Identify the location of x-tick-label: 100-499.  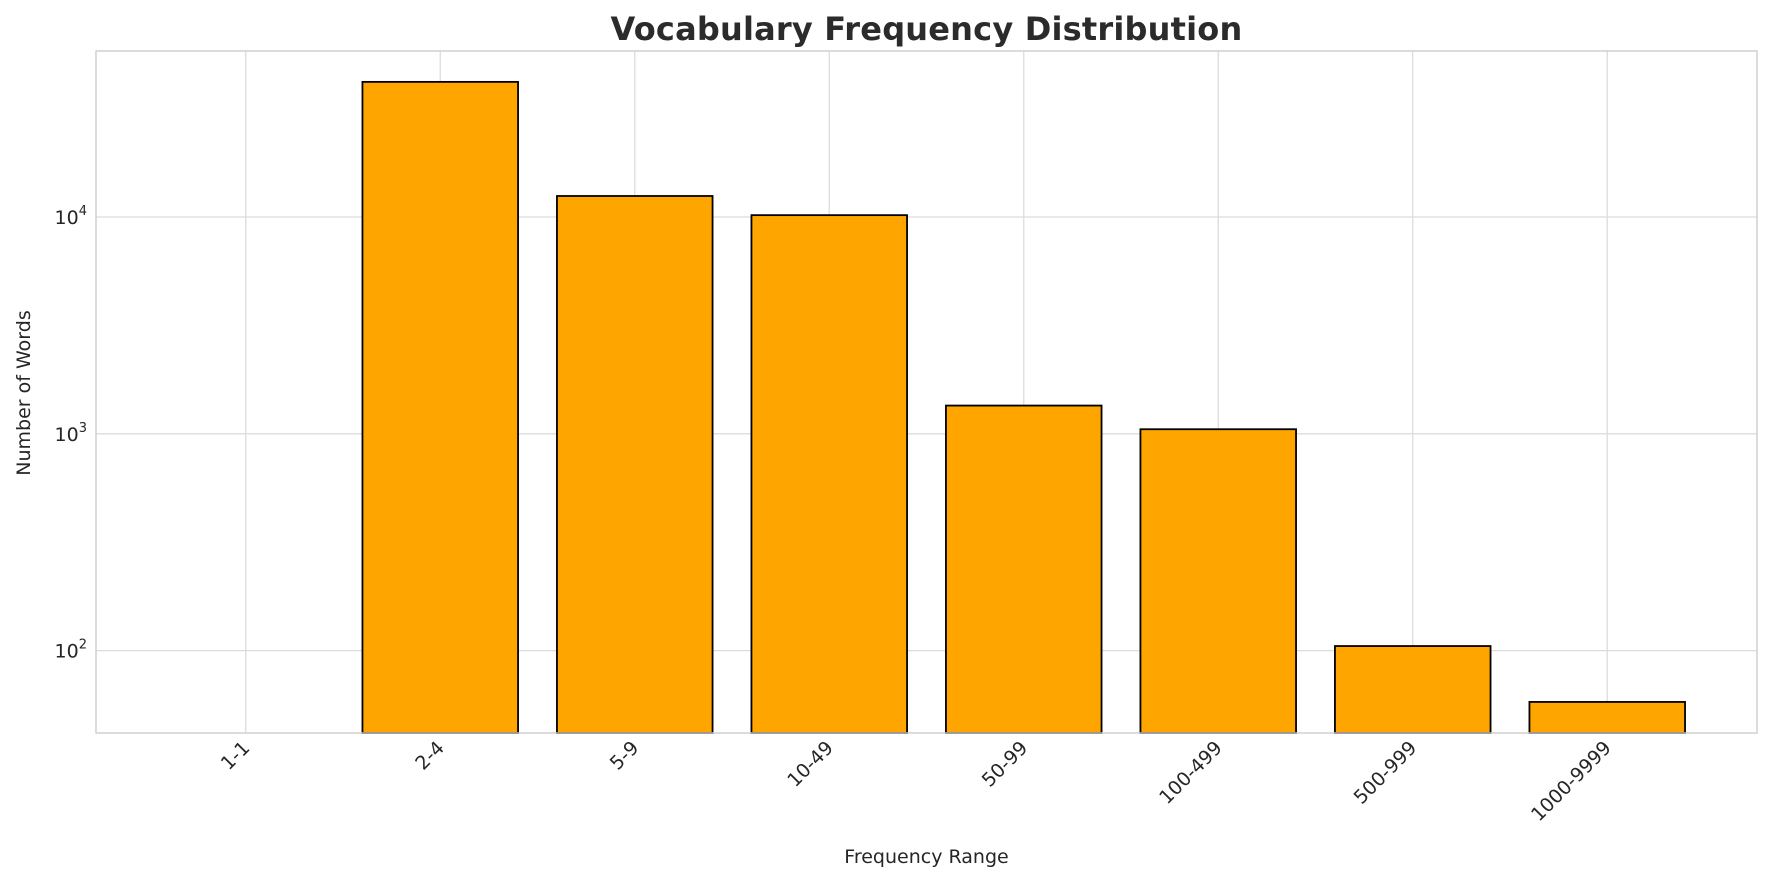
(1191, 773).